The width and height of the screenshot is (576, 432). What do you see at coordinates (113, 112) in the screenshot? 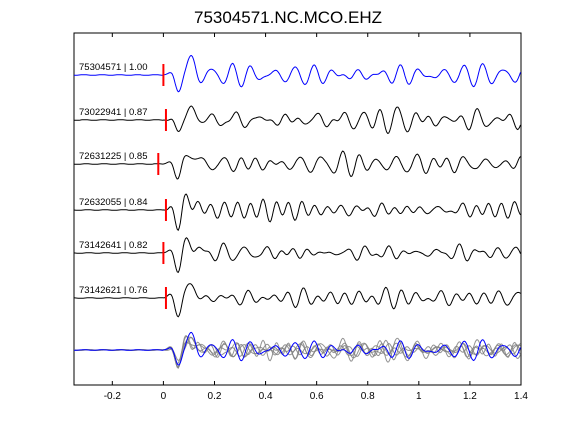
I see `trace-label-2: 73022941 | 0.87` at bounding box center [113, 112].